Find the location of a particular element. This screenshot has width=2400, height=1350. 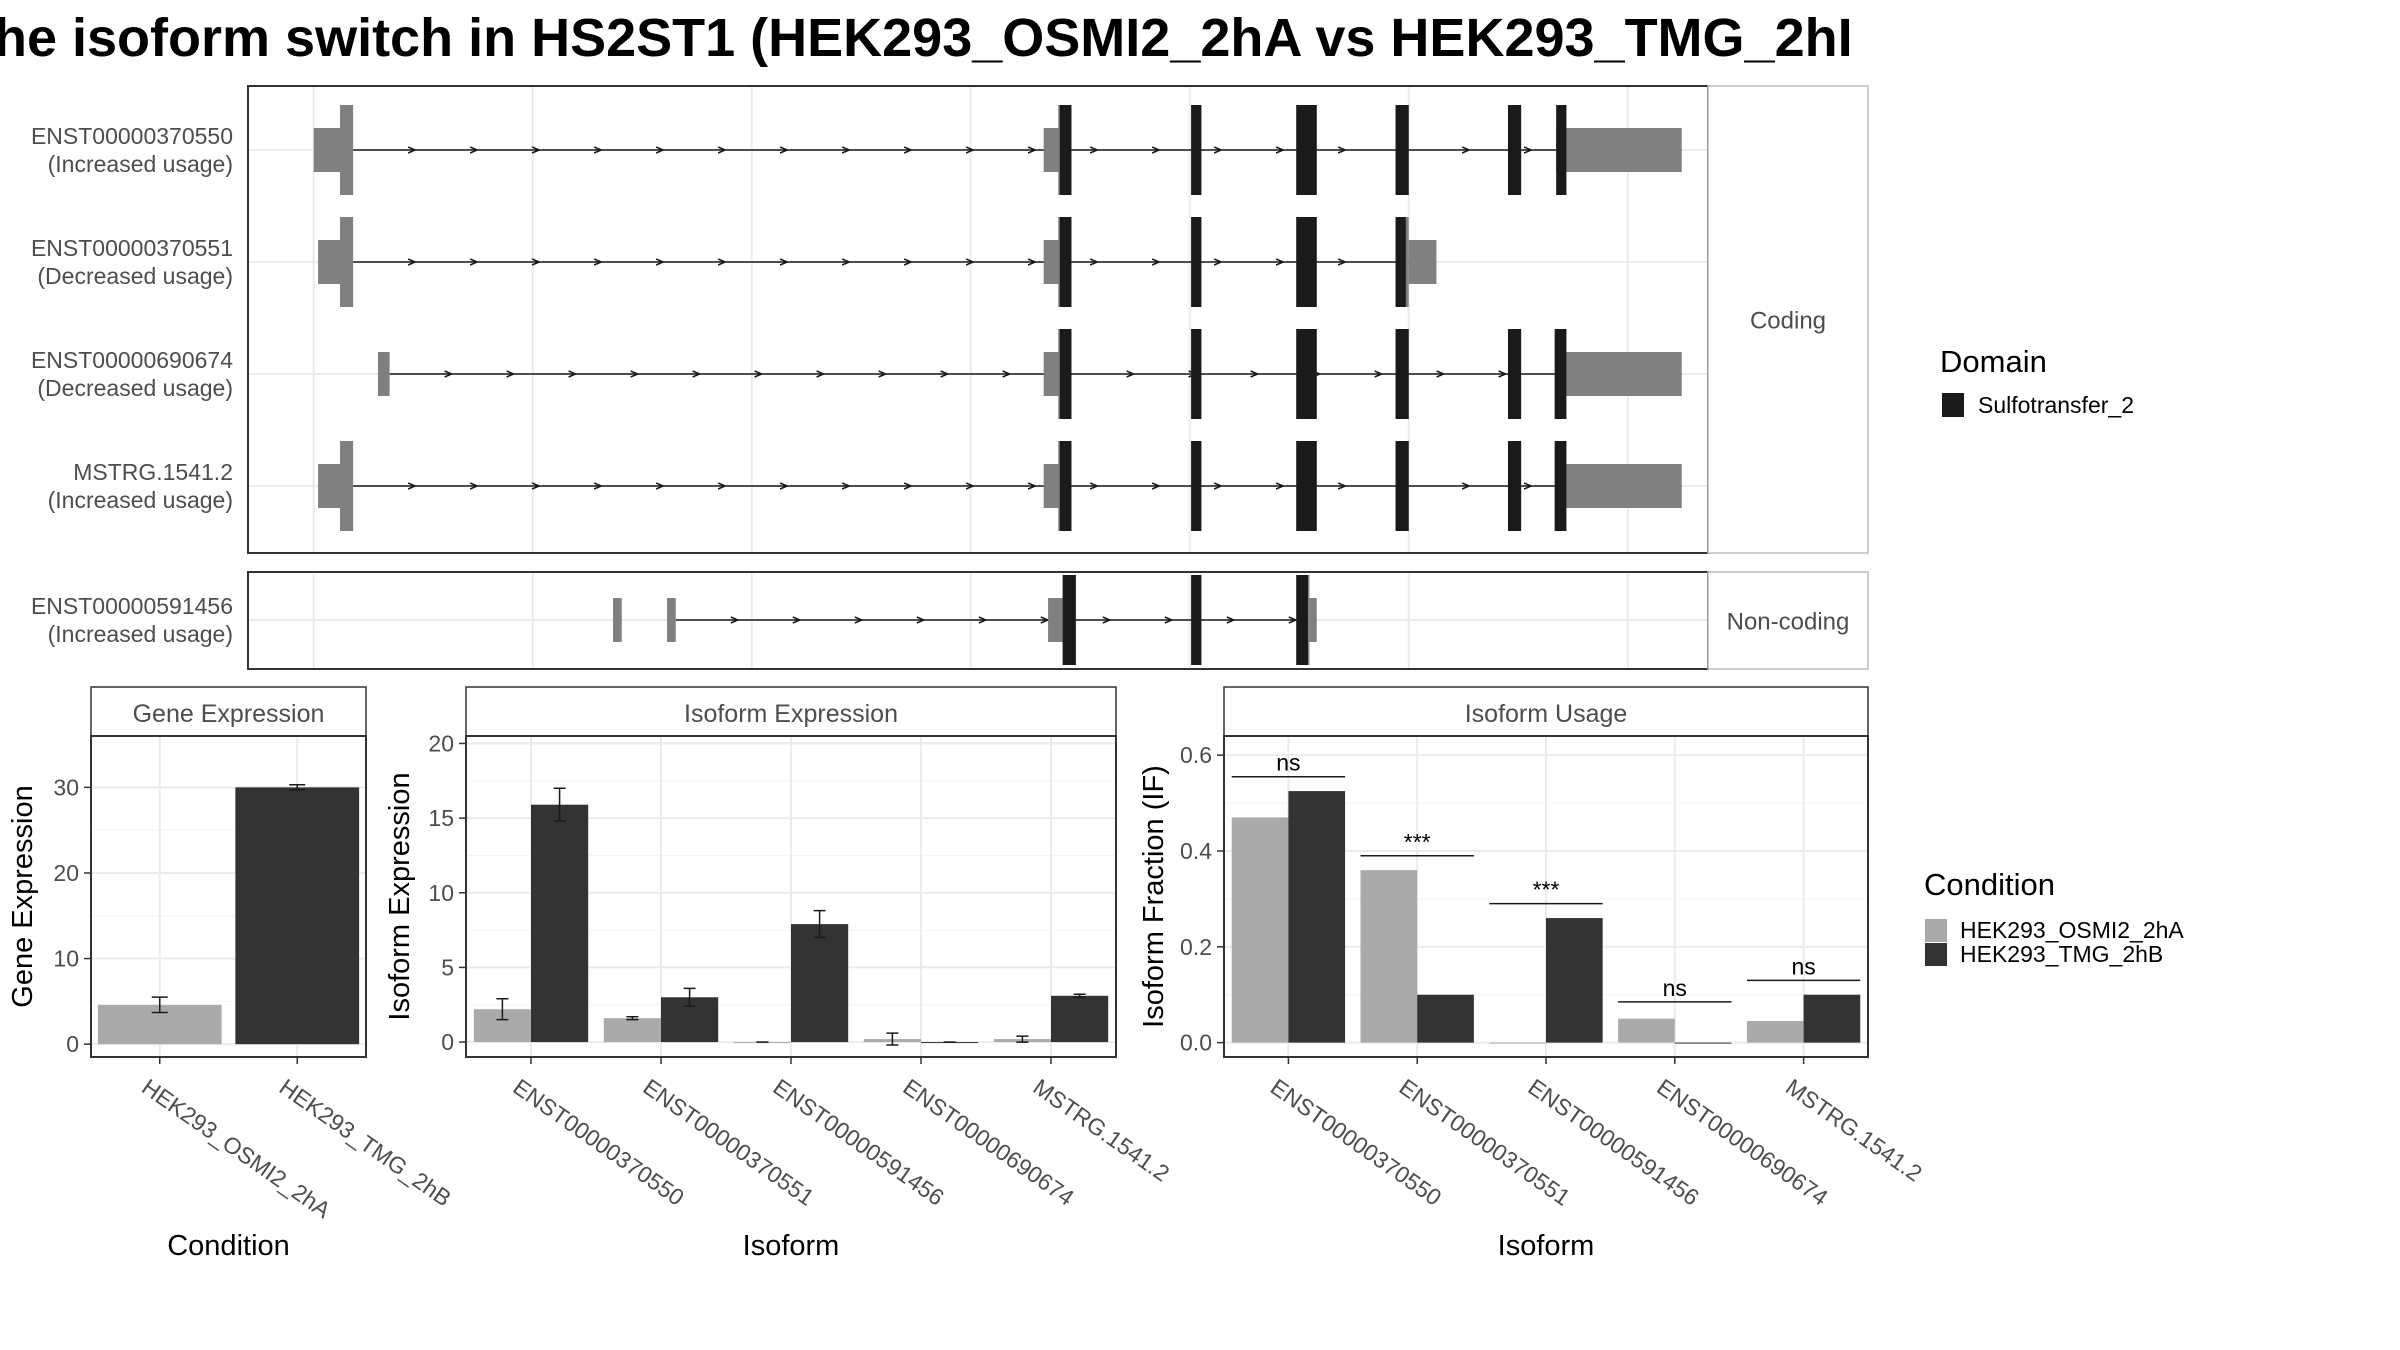

chart-strip-title: Isoform Expression is located at coordinates (791, 714).